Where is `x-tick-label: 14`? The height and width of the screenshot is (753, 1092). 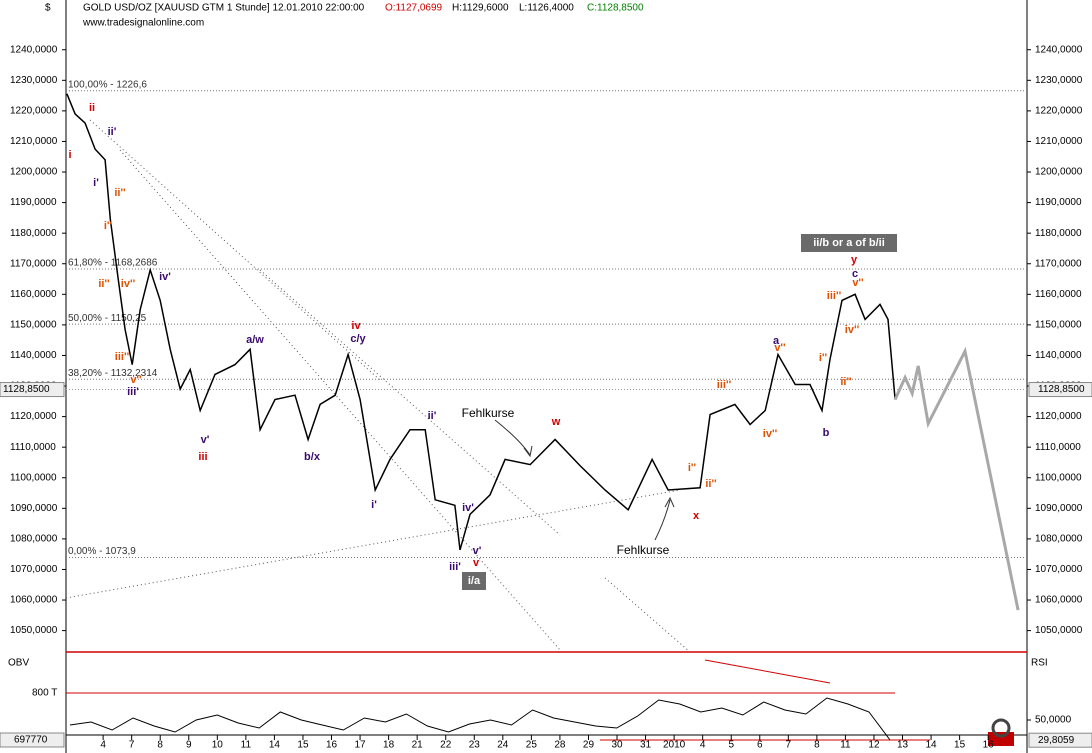 x-tick-label: 14 is located at coordinates (932, 745).